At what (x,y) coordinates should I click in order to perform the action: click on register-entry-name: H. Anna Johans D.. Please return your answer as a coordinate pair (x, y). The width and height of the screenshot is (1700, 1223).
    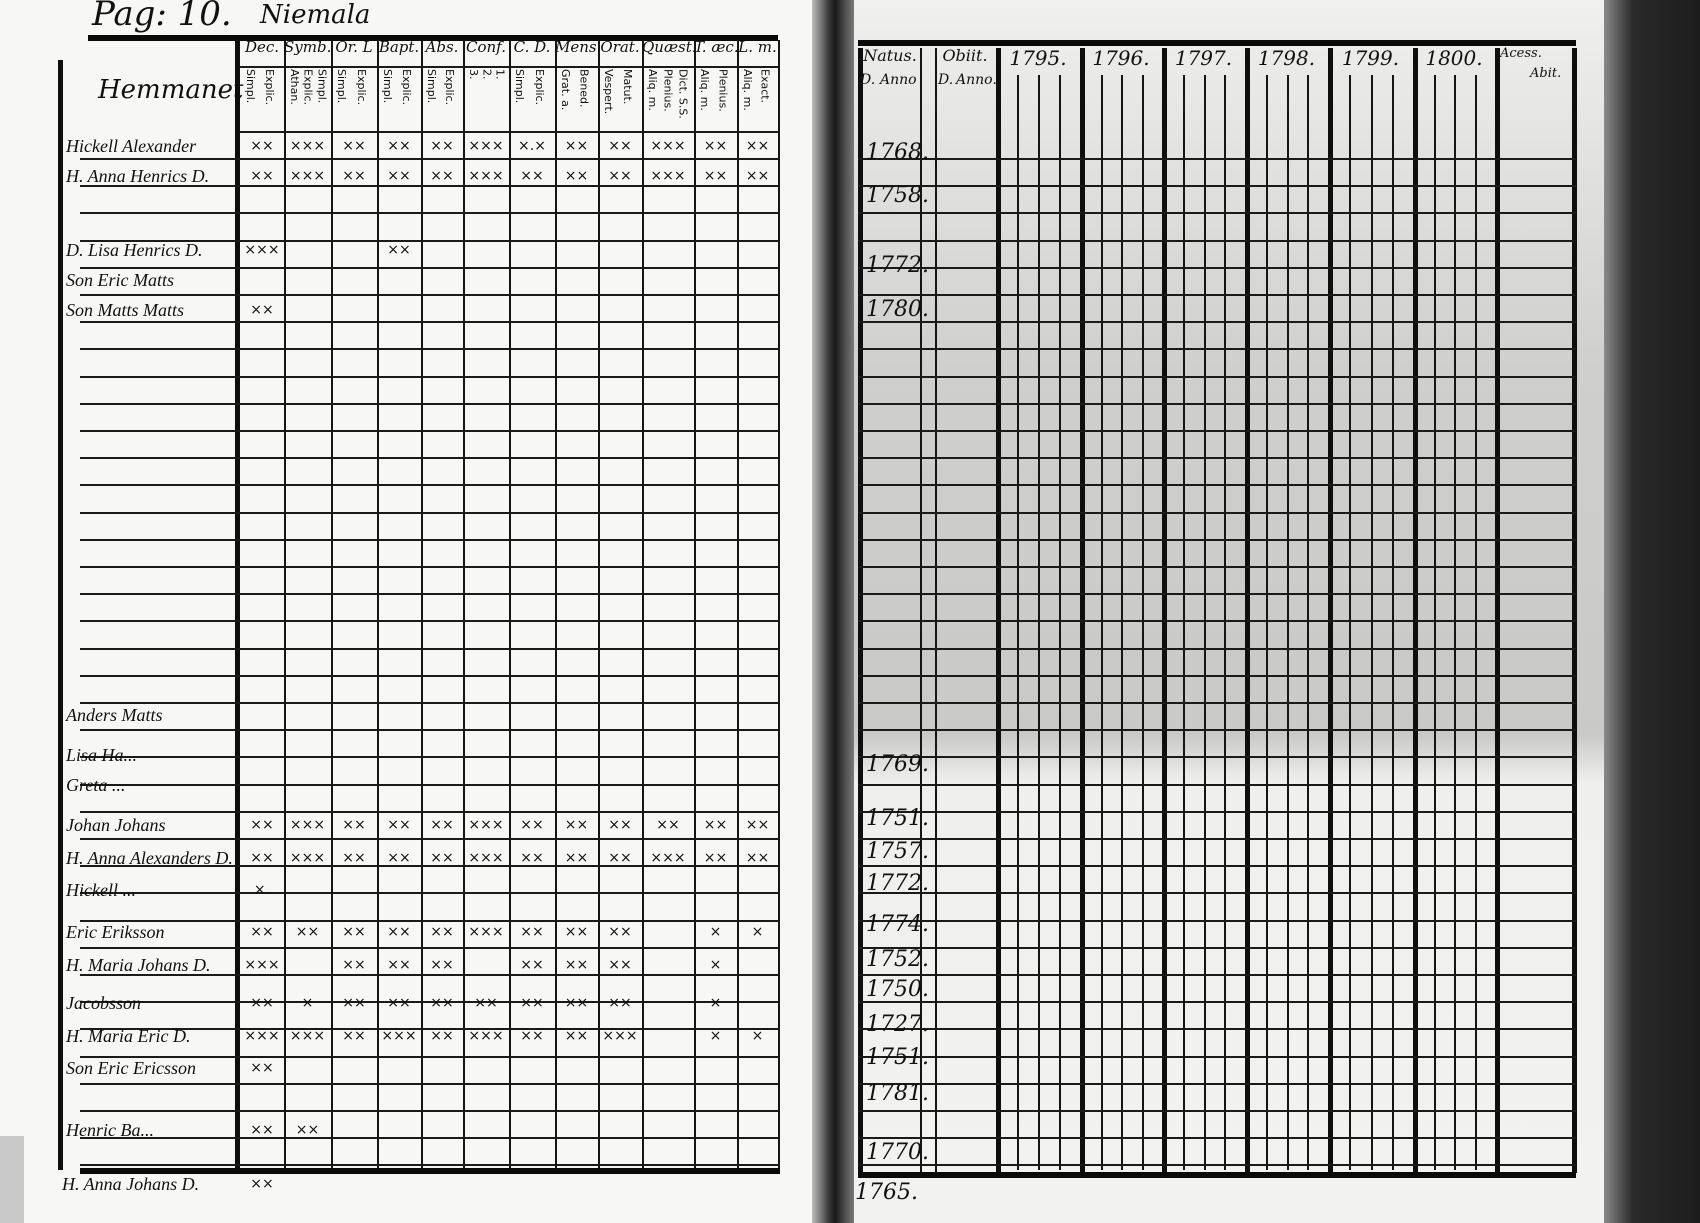
    Looking at the image, I should click on (131, 1184).